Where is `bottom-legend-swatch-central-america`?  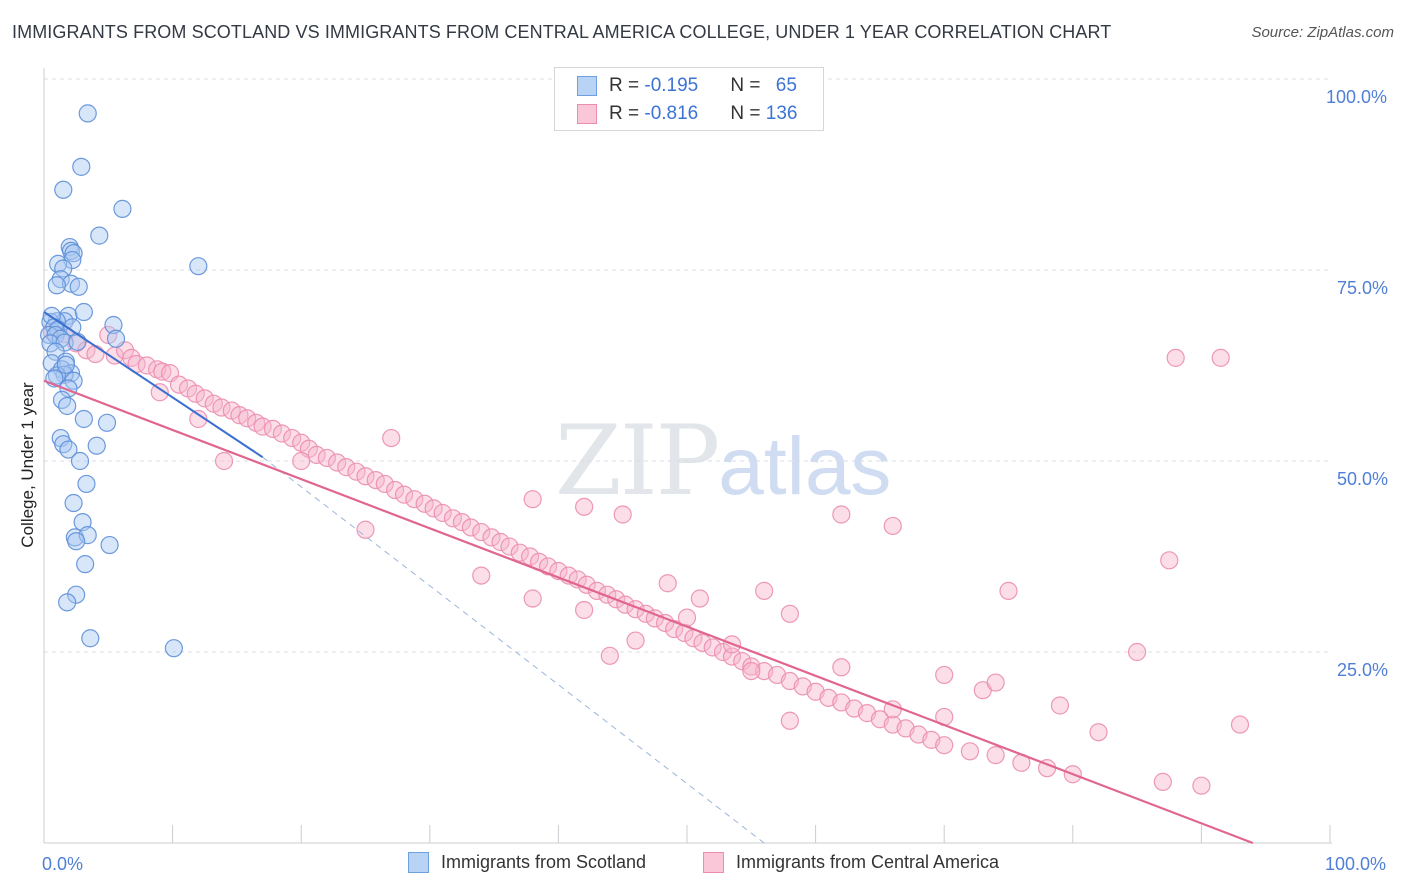 bottom-legend-swatch-central-america is located at coordinates (713, 862).